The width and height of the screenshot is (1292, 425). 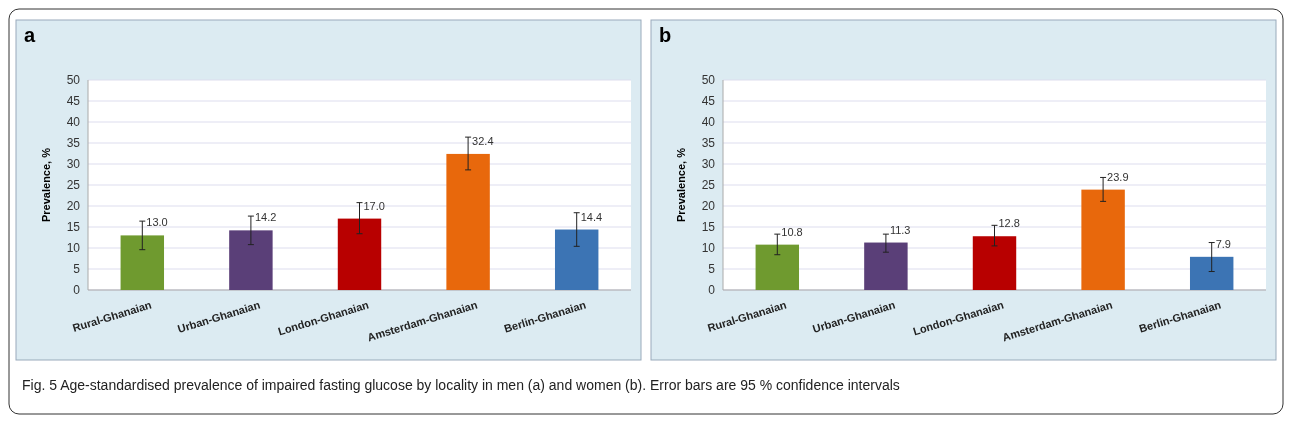 What do you see at coordinates (265, 217) in the screenshot?
I see `data-label: 14.2` at bounding box center [265, 217].